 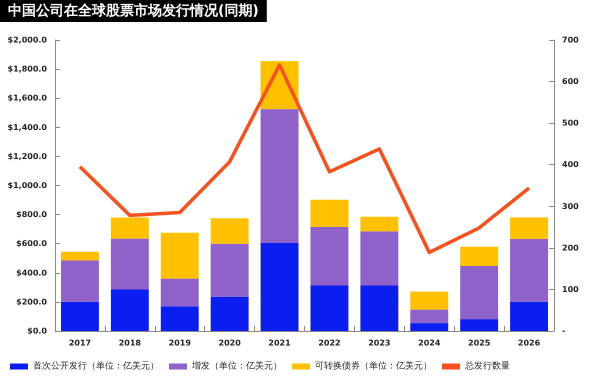 What do you see at coordinates (32, 301) in the screenshot?
I see `y-tick-label: $200.0` at bounding box center [32, 301].